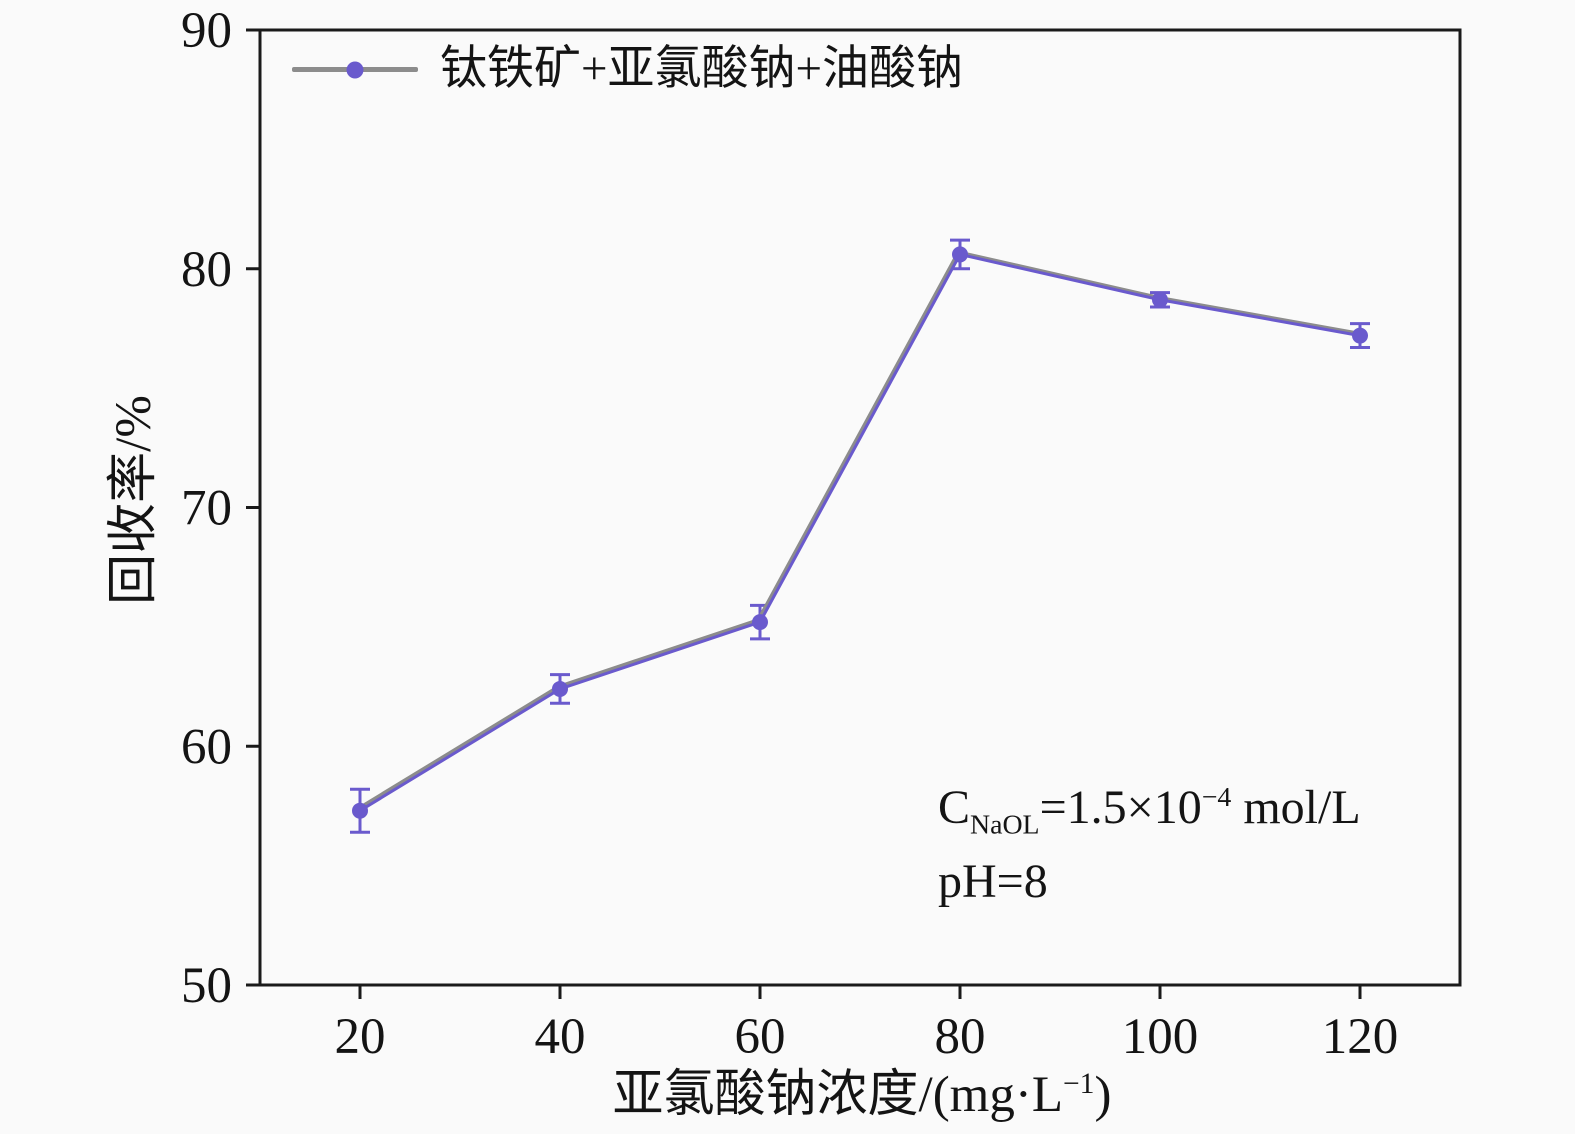  What do you see at coordinates (1005, 825) in the screenshot?
I see `annotation-cnaol-sub: NaOL` at bounding box center [1005, 825].